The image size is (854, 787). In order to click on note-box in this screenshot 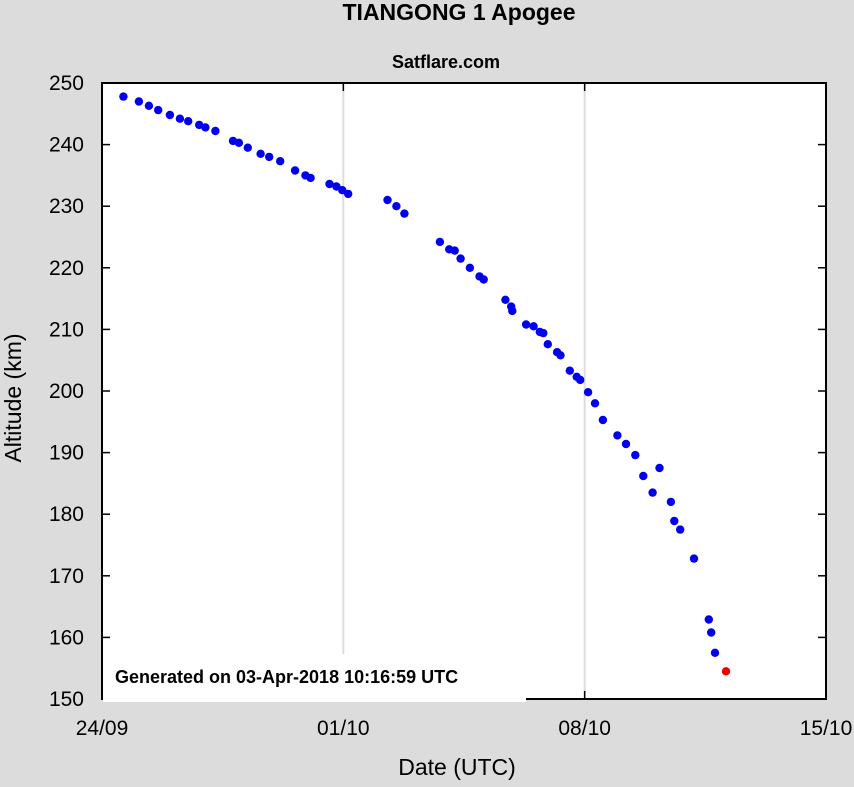, I will do `click(314, 678)`.